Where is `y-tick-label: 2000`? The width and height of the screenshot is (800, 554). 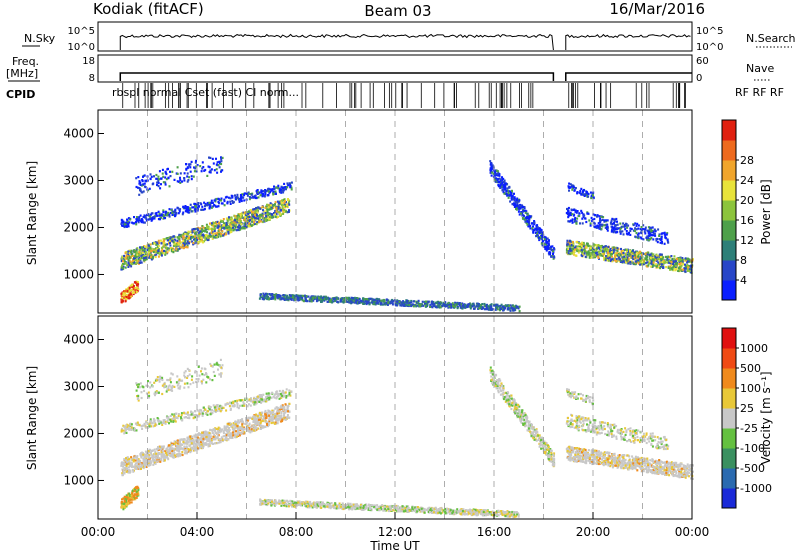
y-tick-label: 2000 is located at coordinates (78, 227).